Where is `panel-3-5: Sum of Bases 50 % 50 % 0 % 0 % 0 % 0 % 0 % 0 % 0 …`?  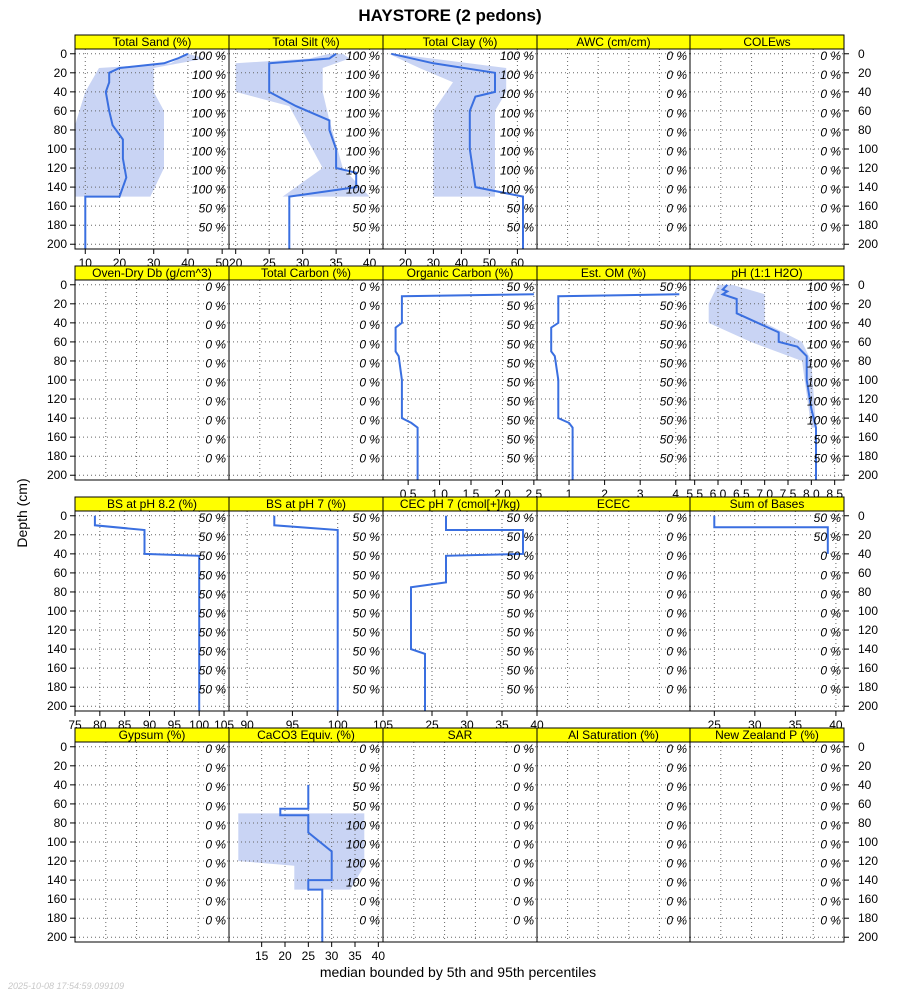 panel-3-5: Sum of Bases 50 % 50 % 0 % 0 % 0 % 0 % 0 % 0 % 0 … is located at coordinates (767, 614).